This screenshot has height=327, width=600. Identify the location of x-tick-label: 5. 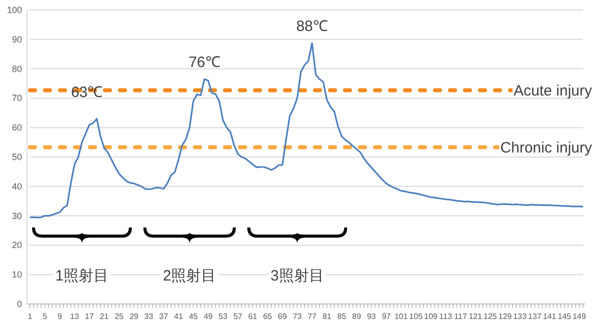
(45, 316).